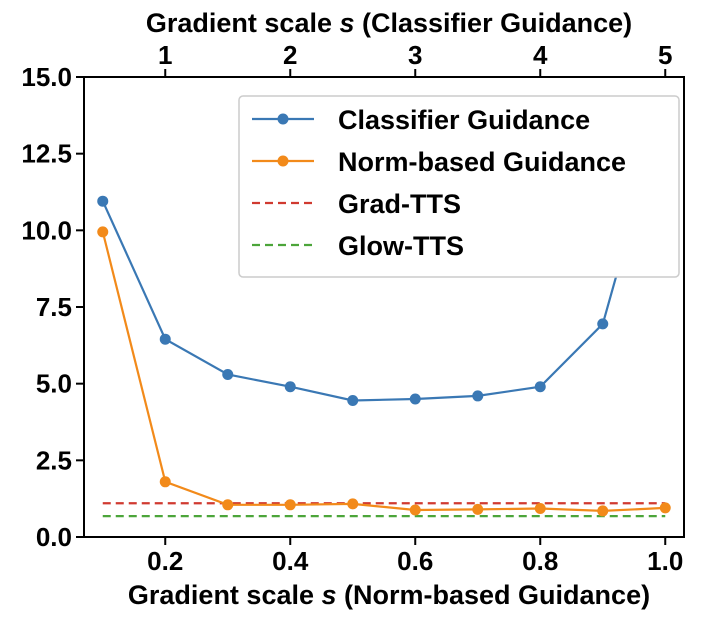 This screenshot has height=632, width=706. I want to click on top-x-axis-ticks: 1 2 3 4 5, so click(415, 58).